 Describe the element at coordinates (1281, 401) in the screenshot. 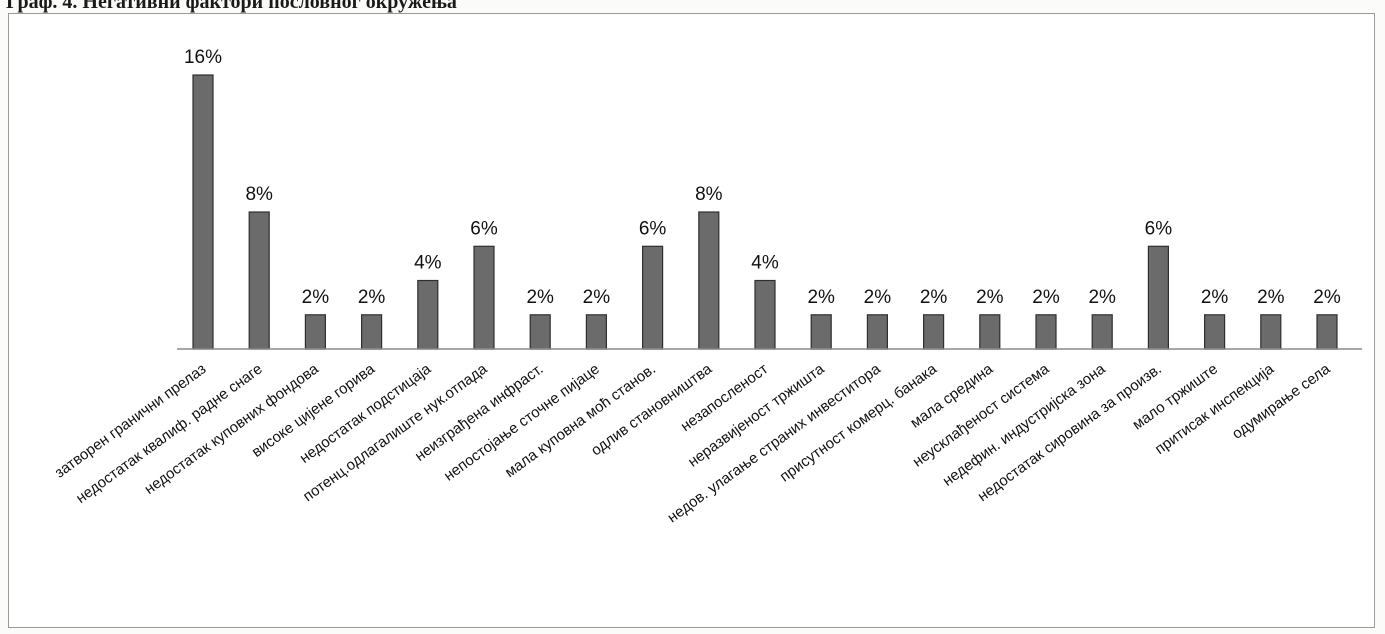

I see `x-tick-label: одумирање села` at that location.